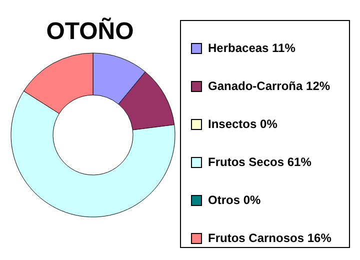 This screenshot has height=260, width=360. What do you see at coordinates (234, 200) in the screenshot?
I see `legend-label: Otros 0%` at bounding box center [234, 200].